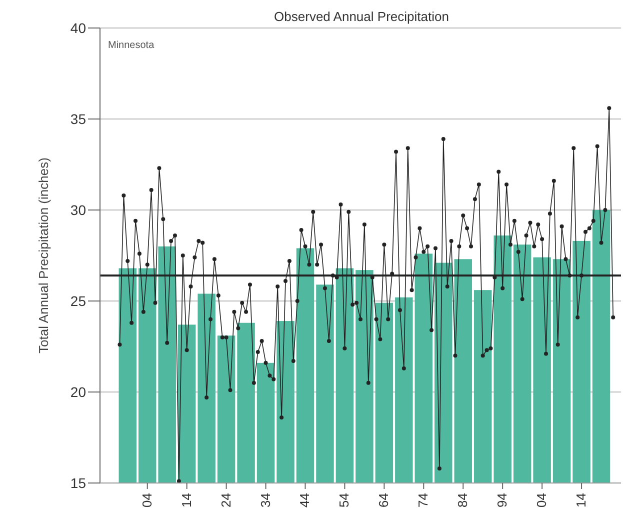  Describe the element at coordinates (384, 500) in the screenshot. I see `x-tick-label: 64` at that location.